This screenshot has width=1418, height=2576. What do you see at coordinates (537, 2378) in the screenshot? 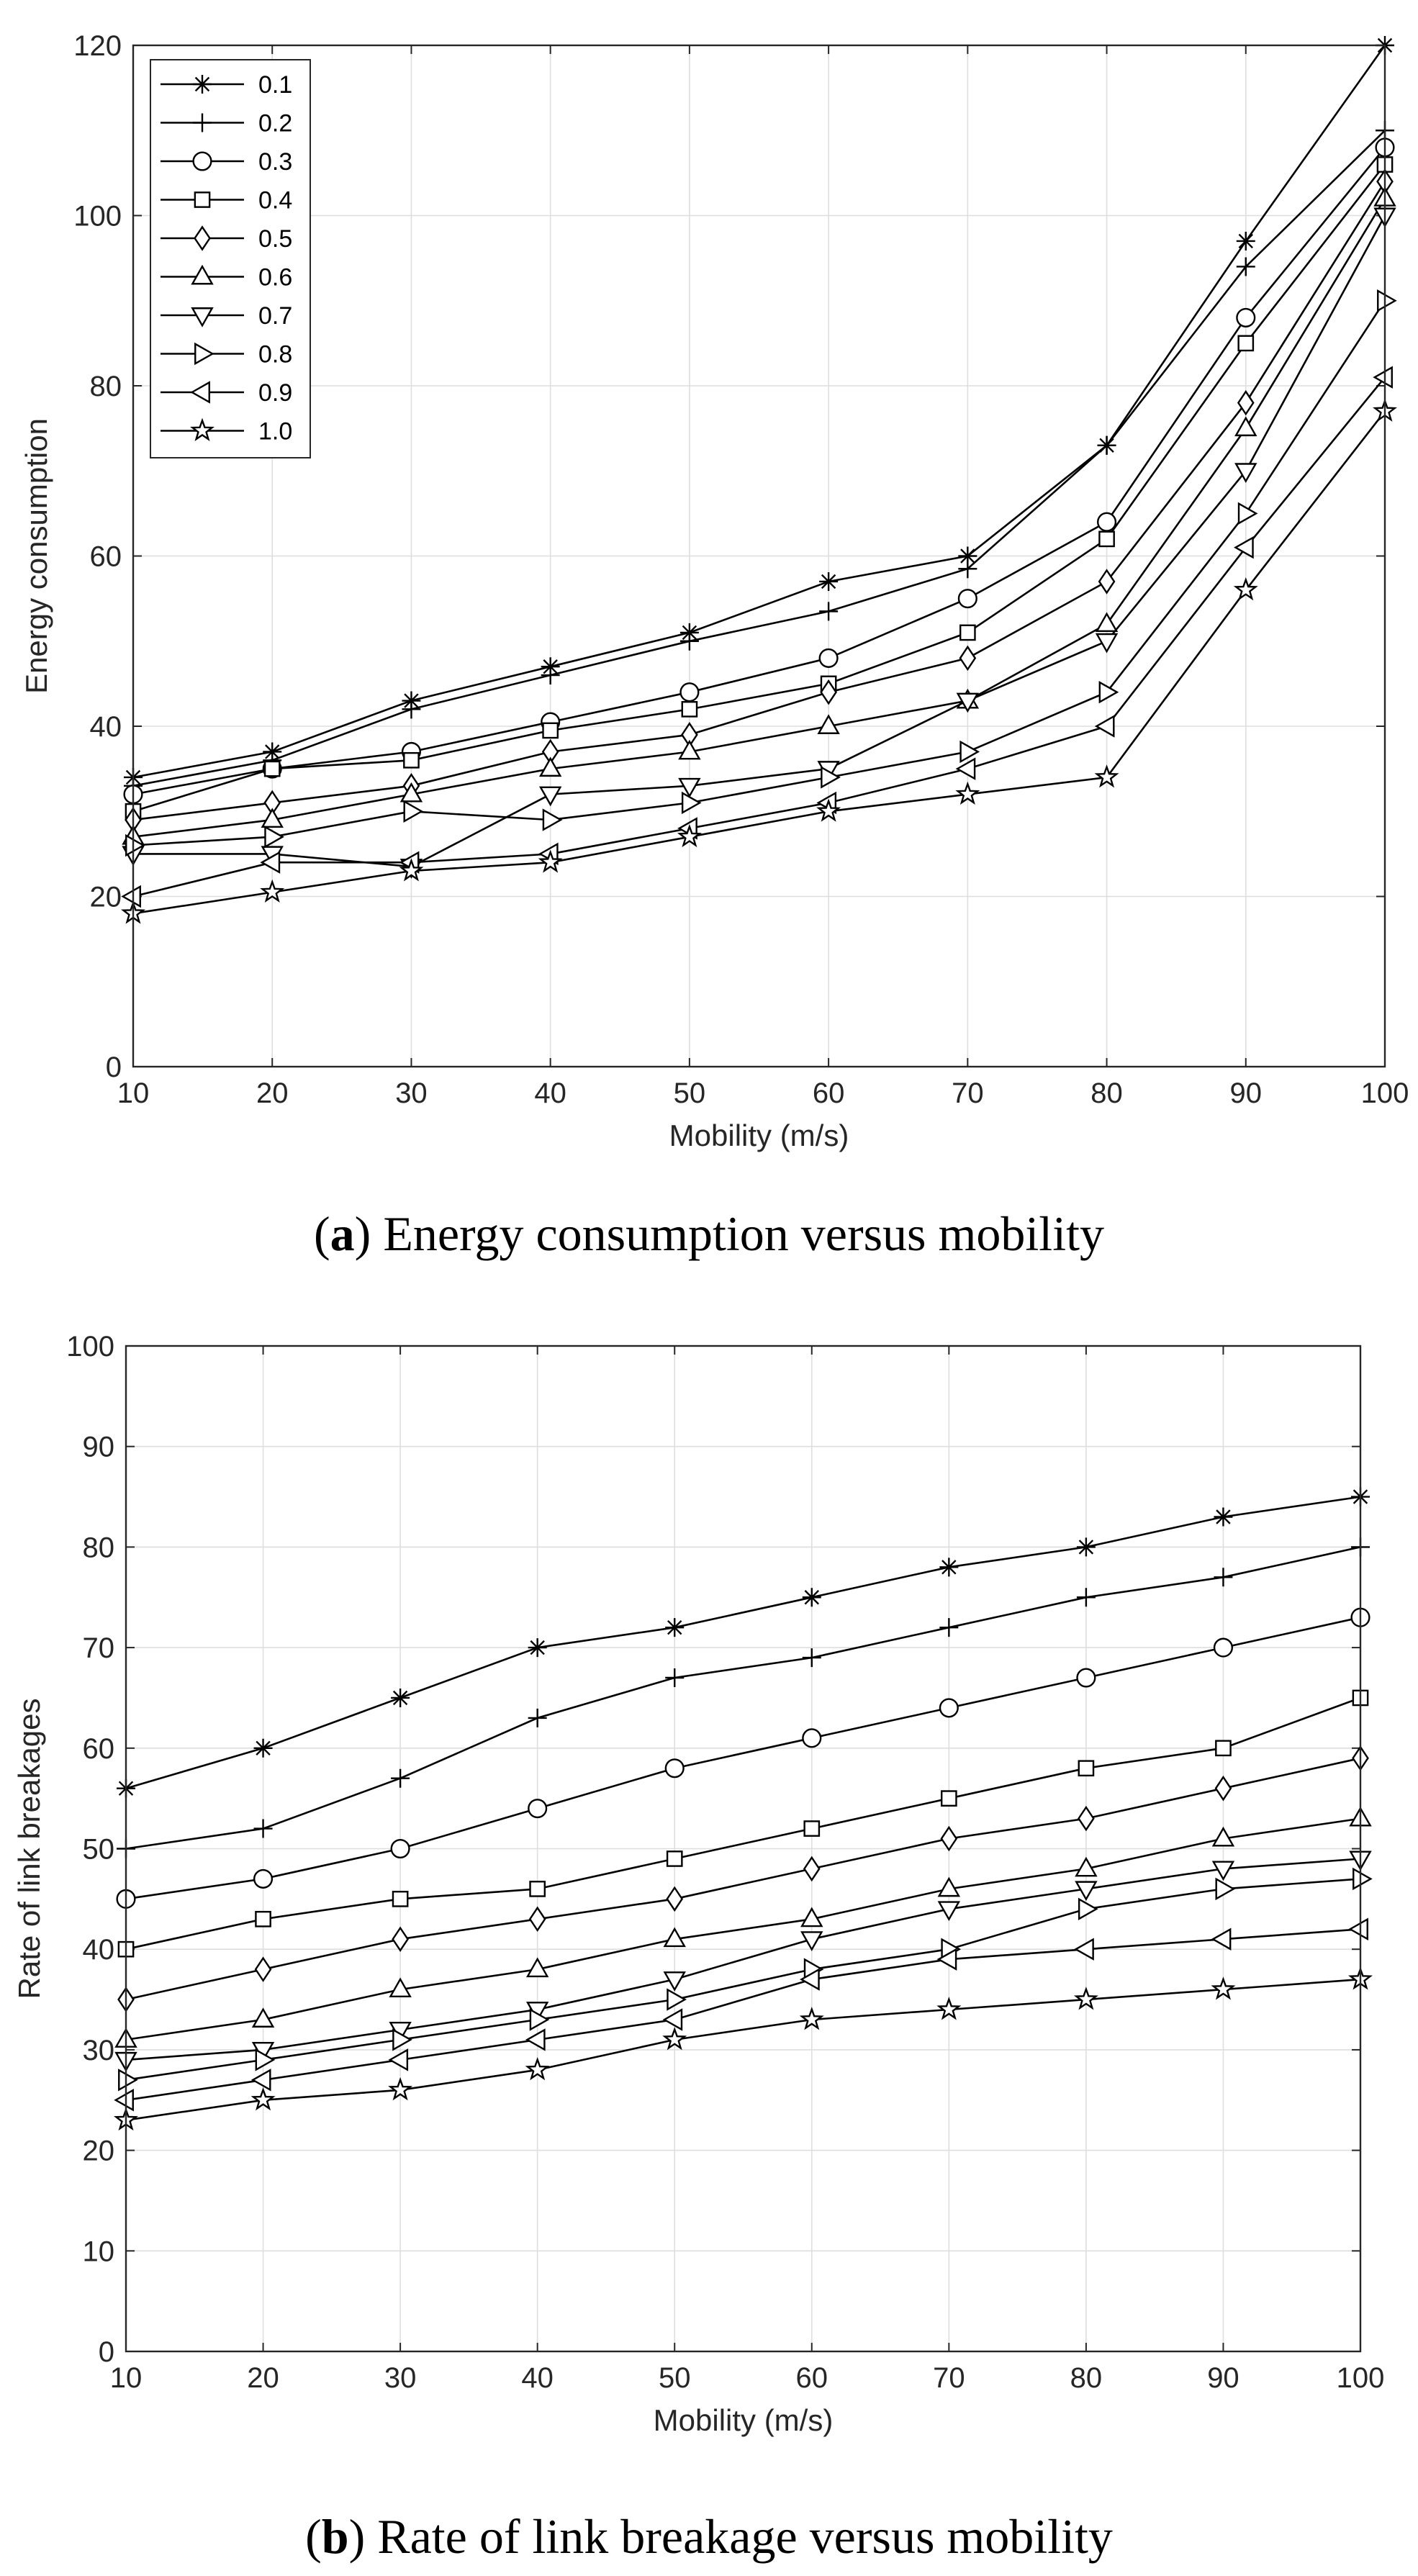
I see `x-tick-label: 40` at bounding box center [537, 2378].